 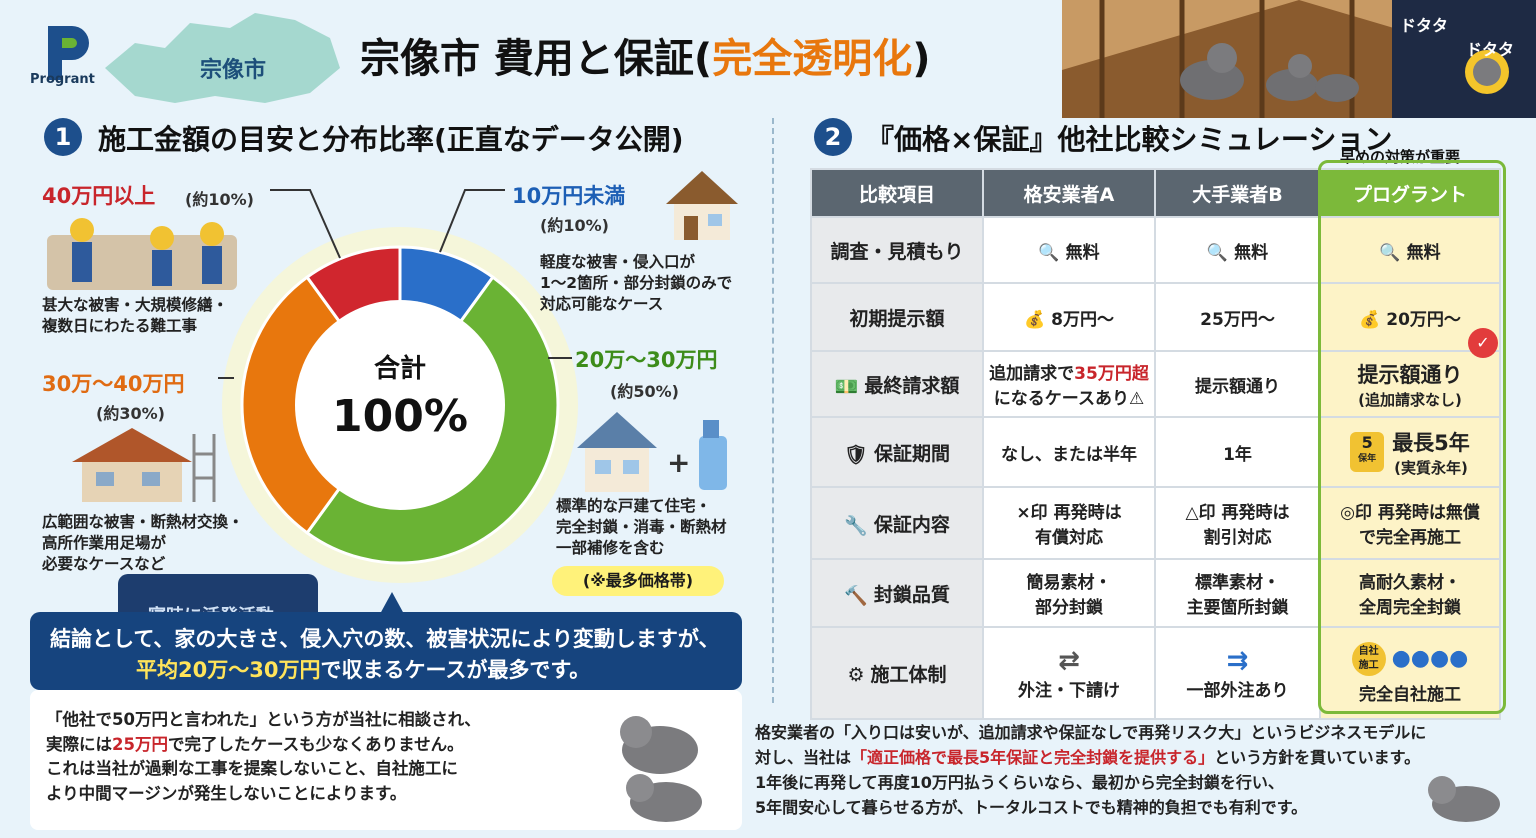 What do you see at coordinates (143, 543) in the screenshot?
I see `segment-30-40-desc: 広範囲な被害・断熱材交換・ 高所作業用足場が 必要なケースなど` at bounding box center [143, 543].